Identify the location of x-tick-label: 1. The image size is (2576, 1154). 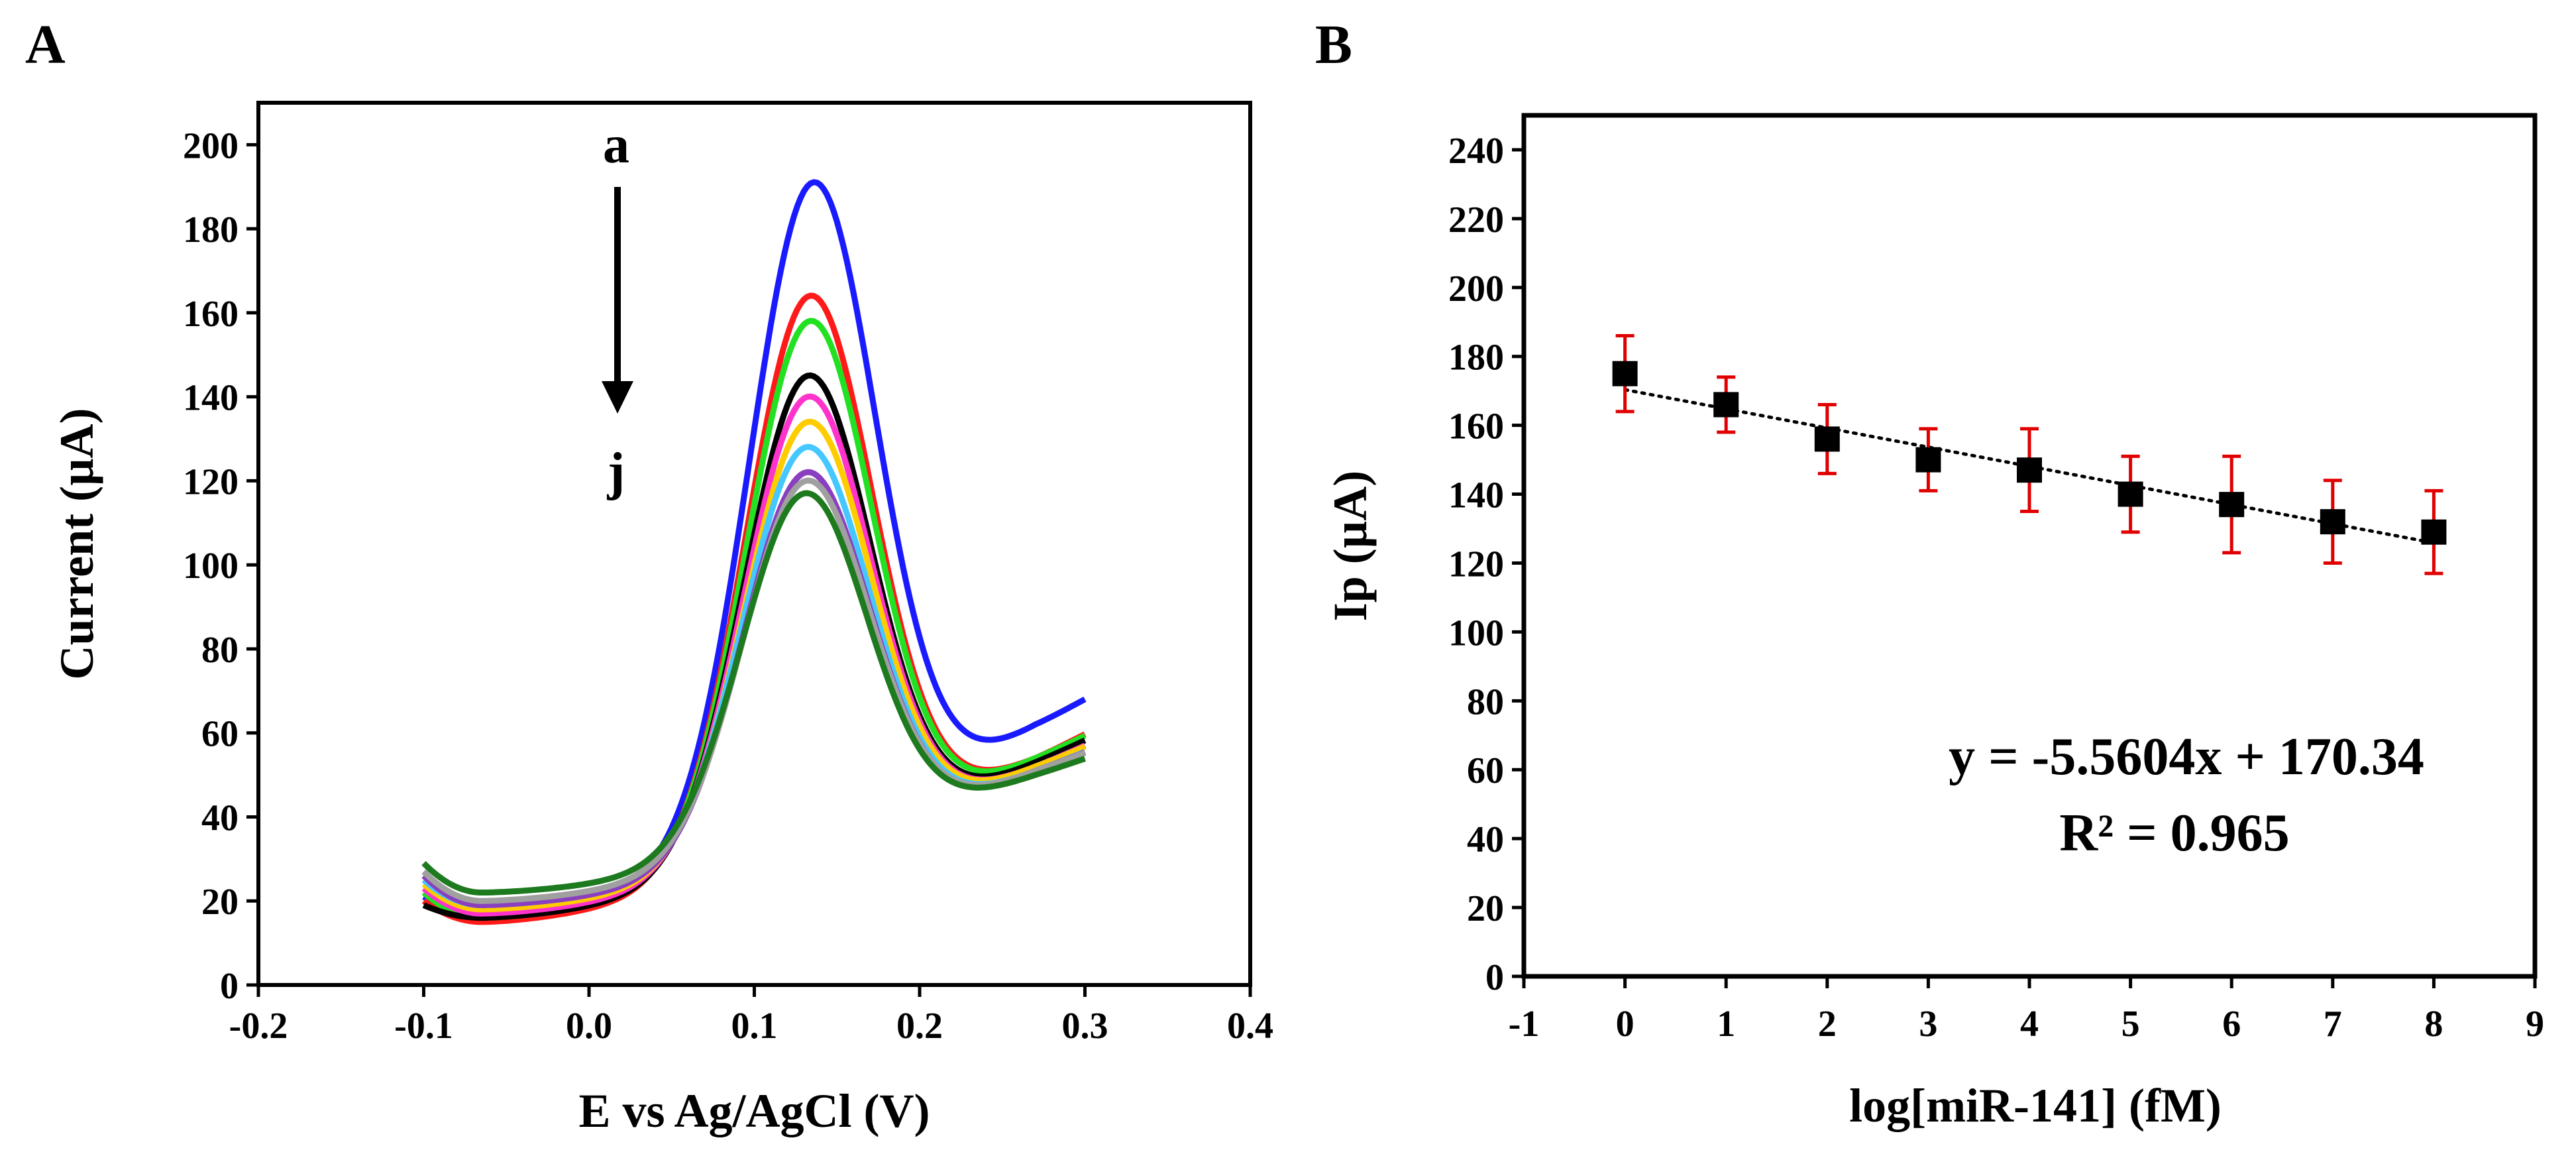
(1726, 1024).